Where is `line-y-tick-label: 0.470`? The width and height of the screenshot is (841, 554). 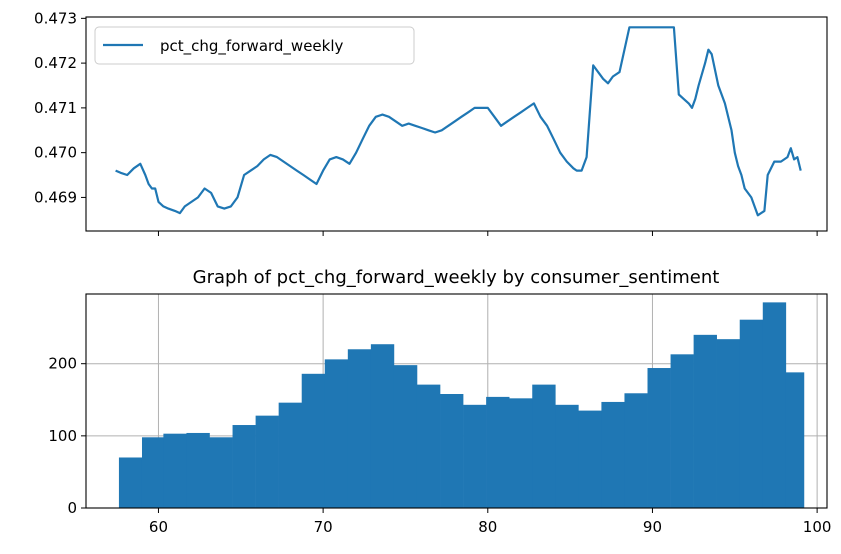
line-y-tick-label: 0.470 is located at coordinates (55, 153).